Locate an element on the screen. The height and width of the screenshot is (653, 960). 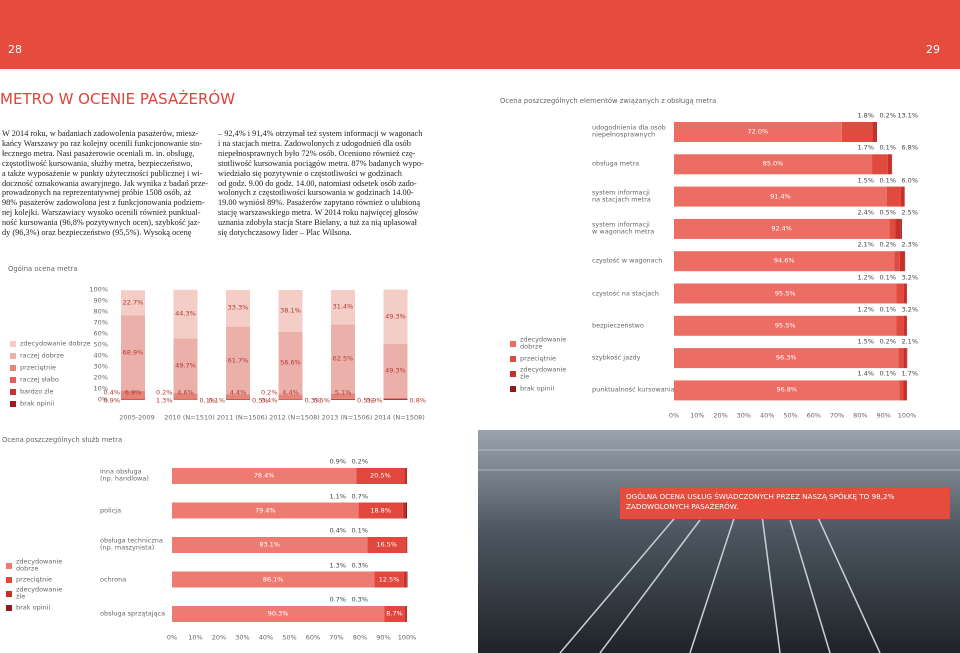
banner-box is located at coordinates (785, 503).